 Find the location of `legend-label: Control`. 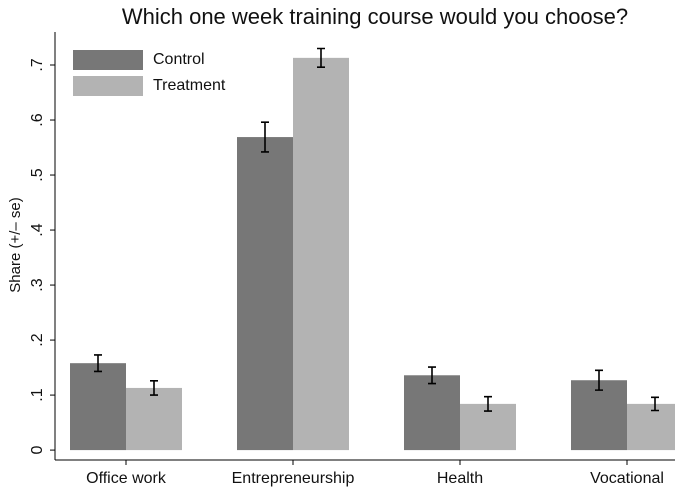

legend-label: Control is located at coordinates (179, 59).